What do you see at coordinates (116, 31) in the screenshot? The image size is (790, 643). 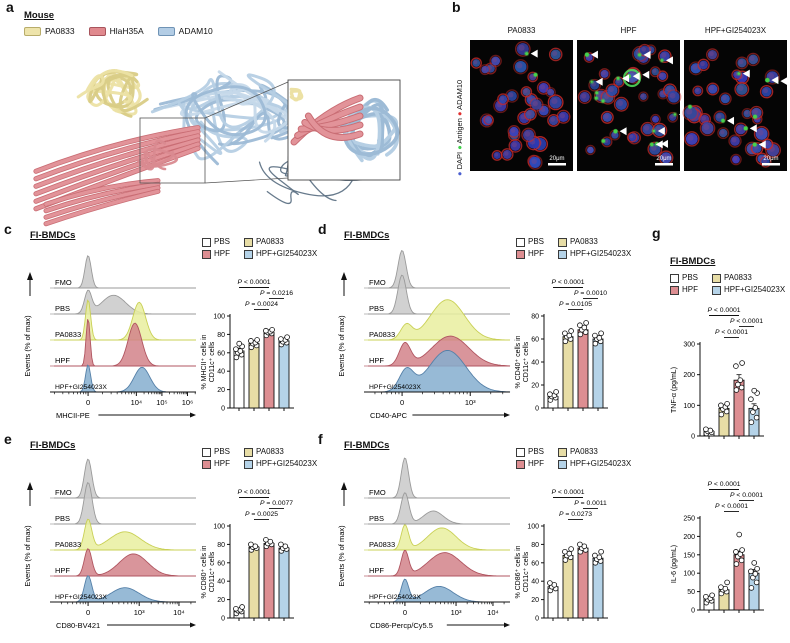 I see `structure-legend-item-HlaH35A: HlaH35A` at bounding box center [116, 31].